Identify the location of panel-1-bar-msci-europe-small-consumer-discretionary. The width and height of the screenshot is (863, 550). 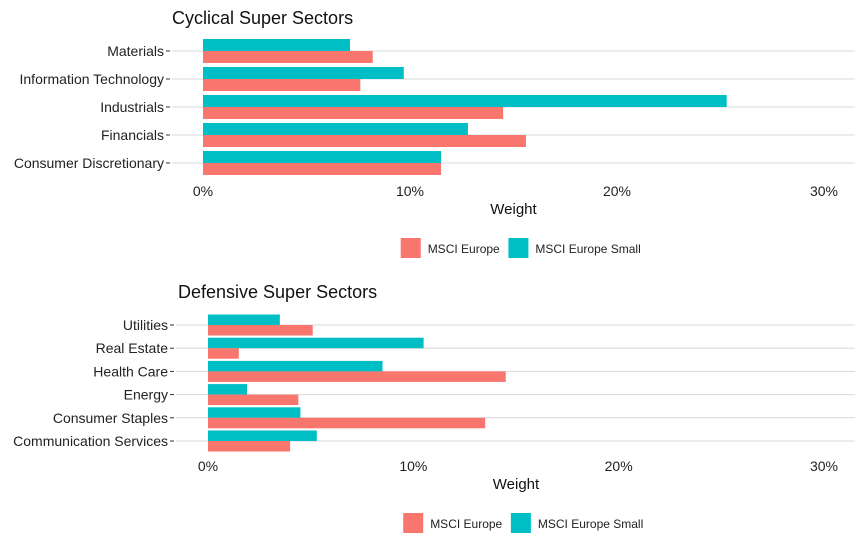
(322, 157).